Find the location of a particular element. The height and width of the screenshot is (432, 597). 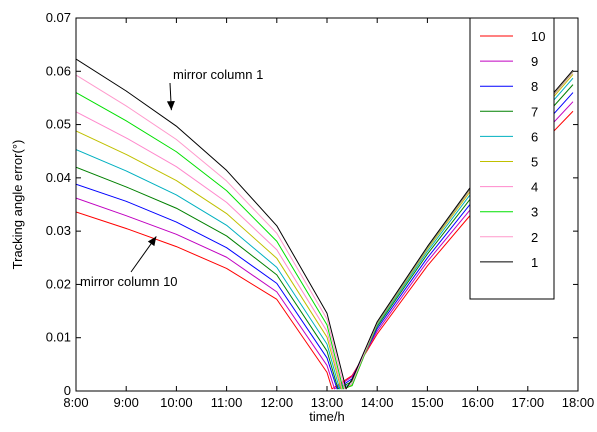

annotation-label: mirror column 1 is located at coordinates (218, 74).